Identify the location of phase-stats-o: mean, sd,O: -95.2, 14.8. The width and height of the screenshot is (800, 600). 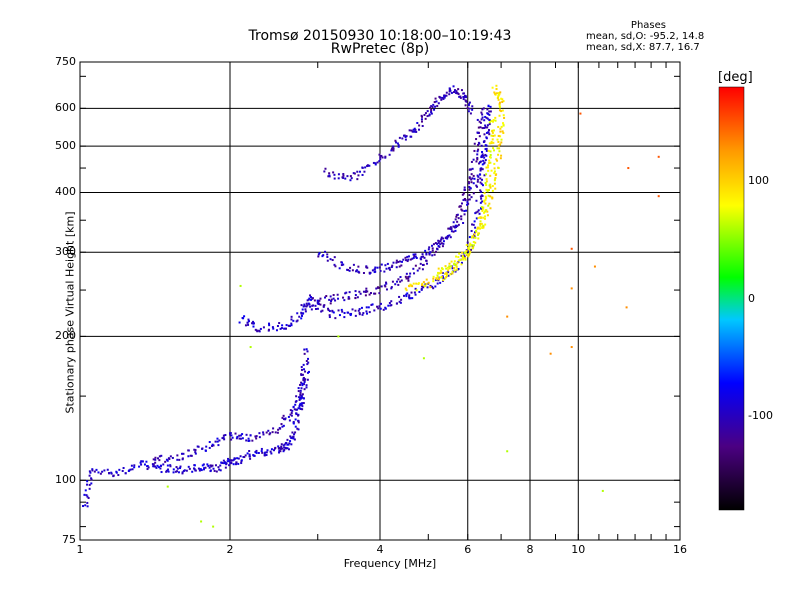
(645, 36).